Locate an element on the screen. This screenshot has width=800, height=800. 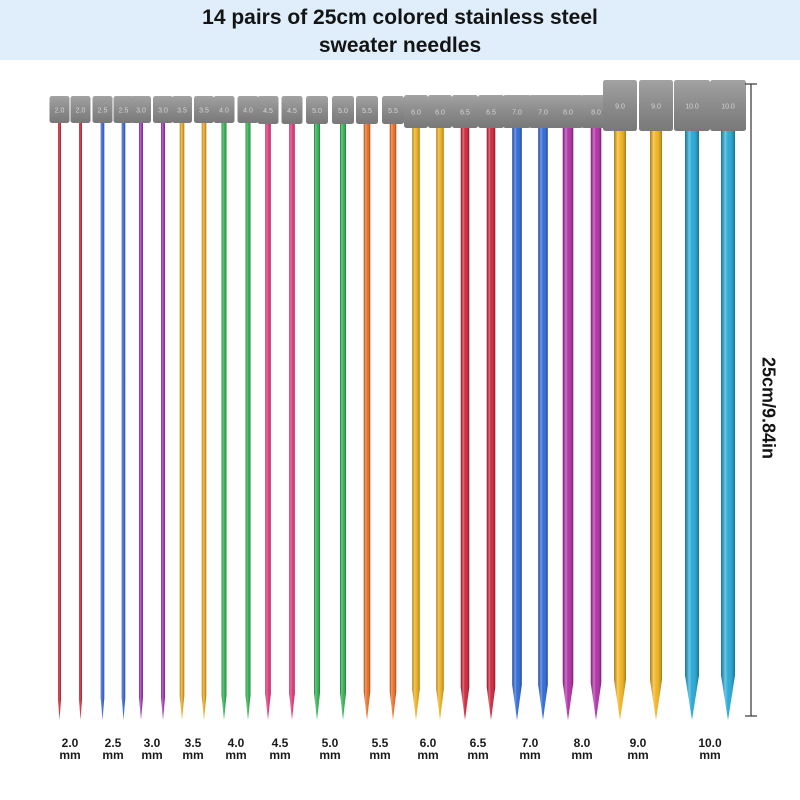
knitting-needle: 3.5 is located at coordinates (204, 408).